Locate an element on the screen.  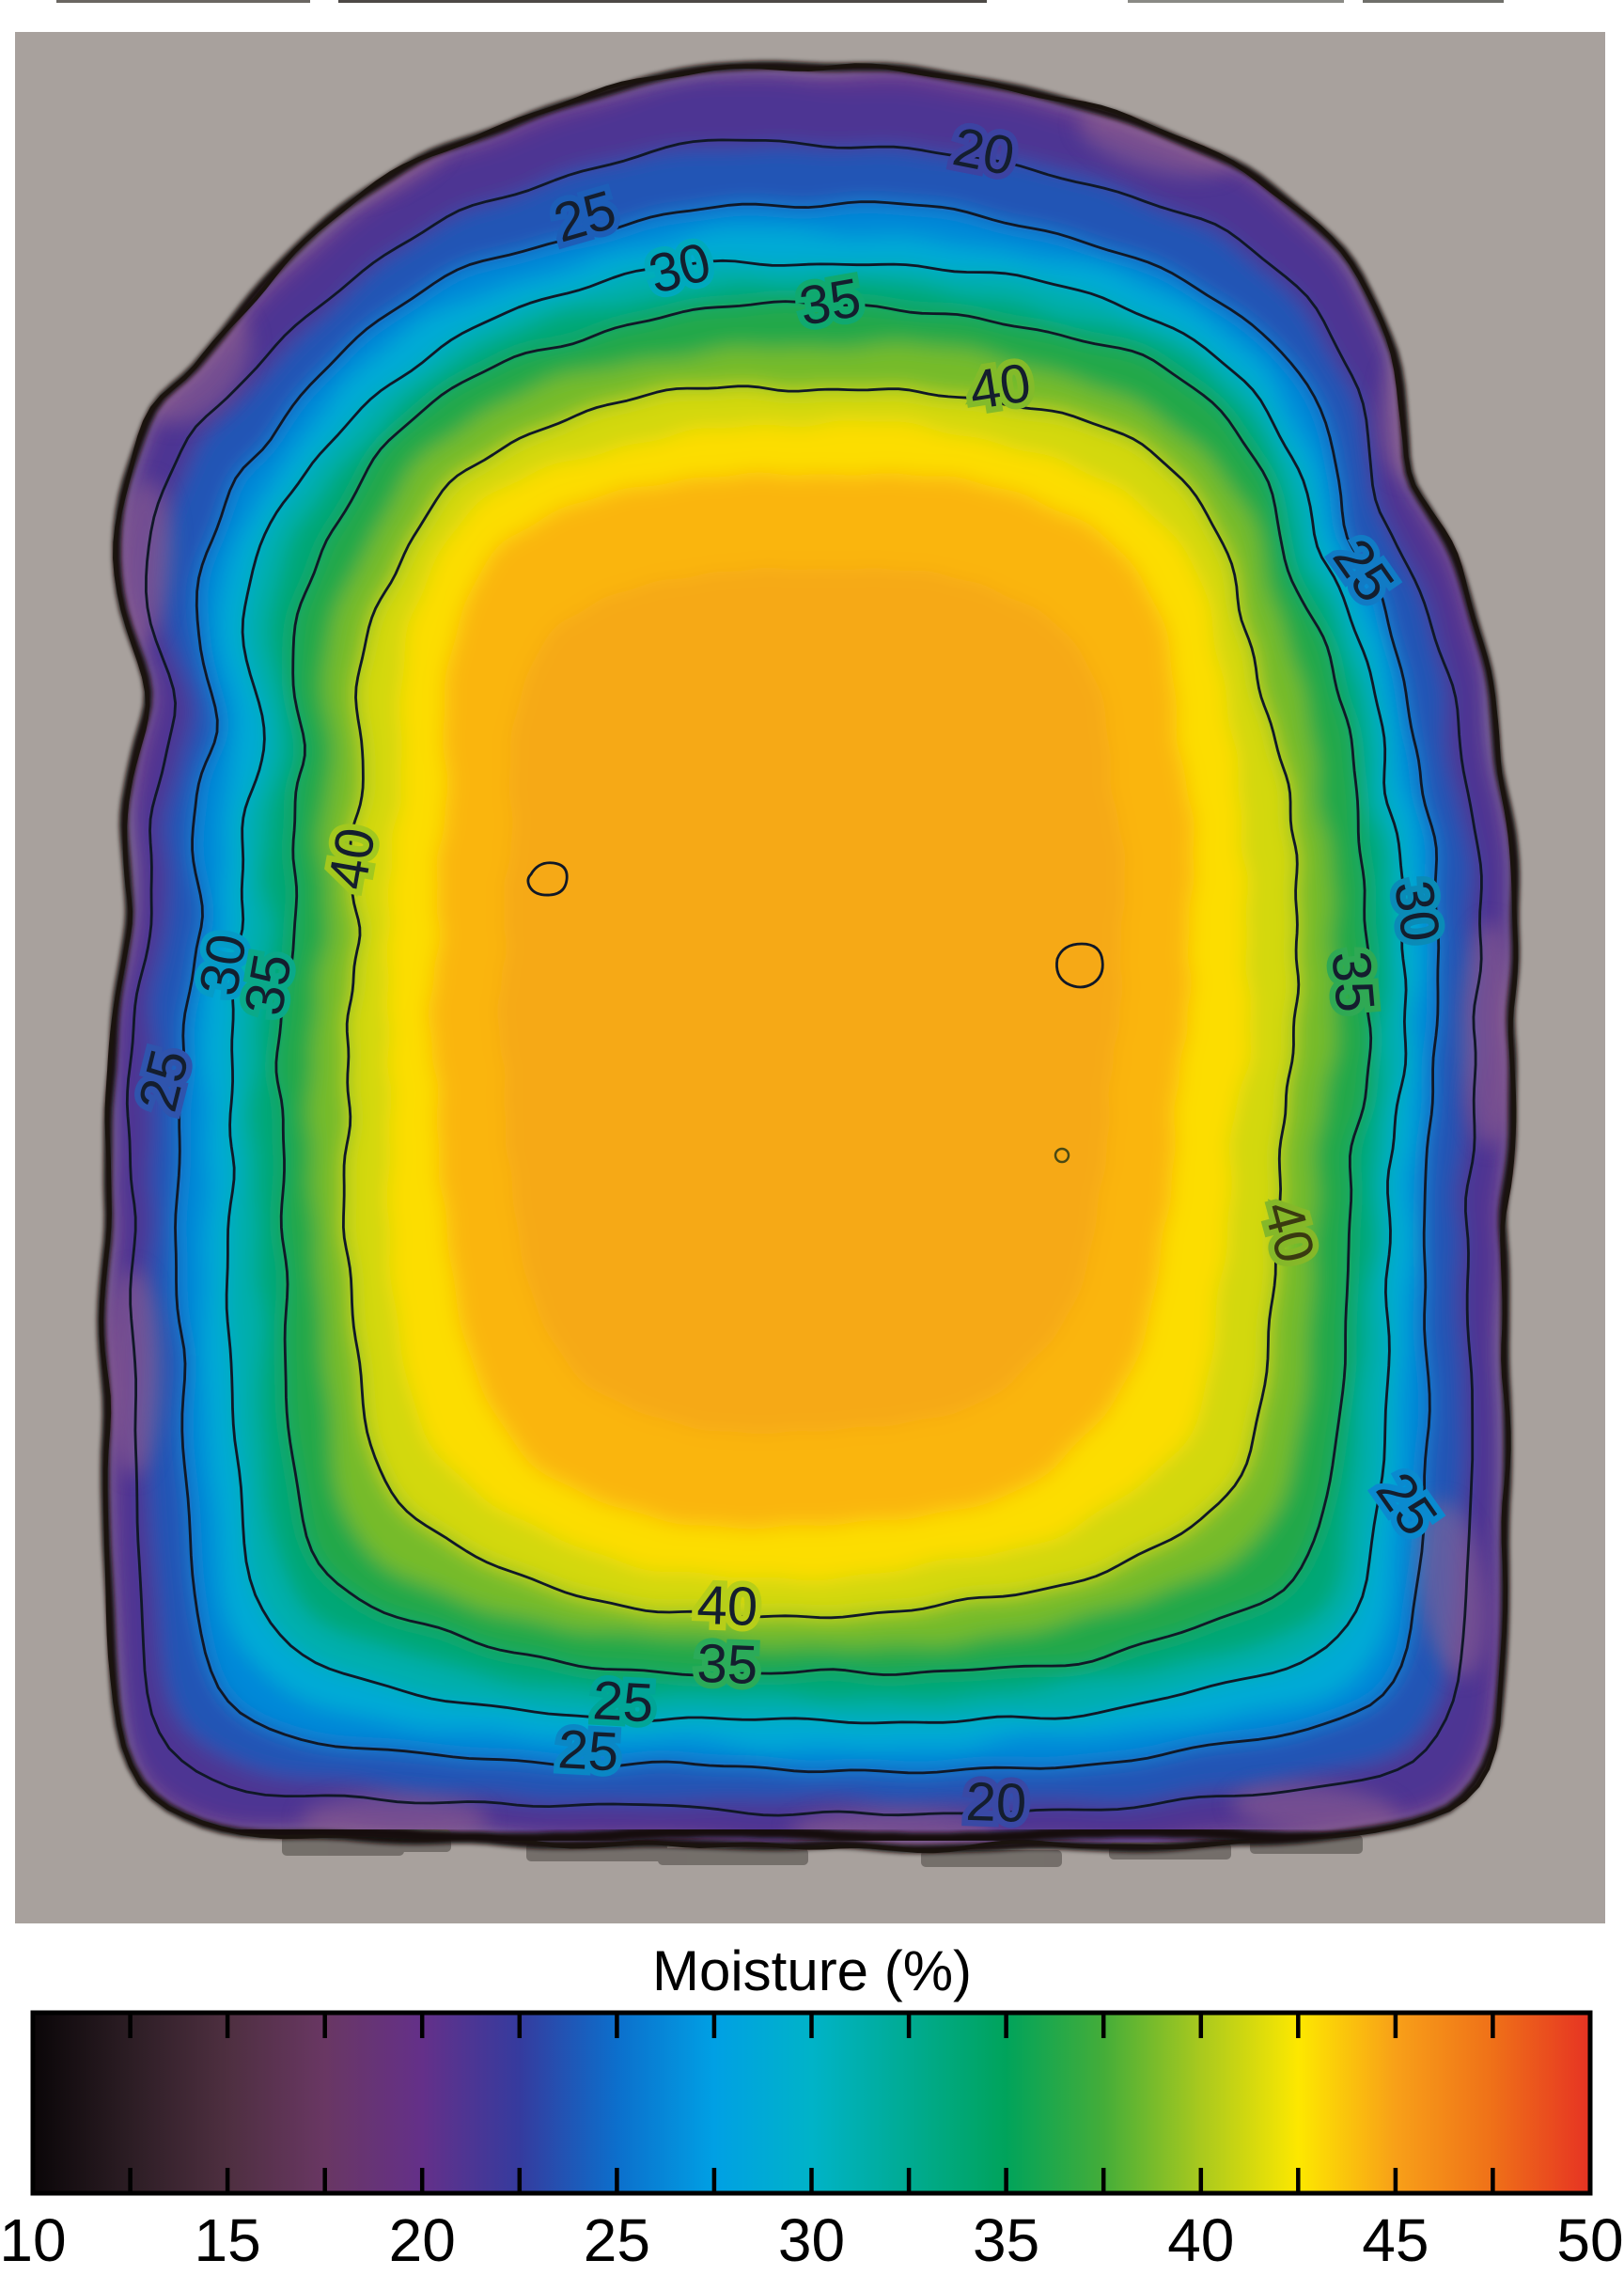
svg-text: 50 is located at coordinates (1589, 2240).